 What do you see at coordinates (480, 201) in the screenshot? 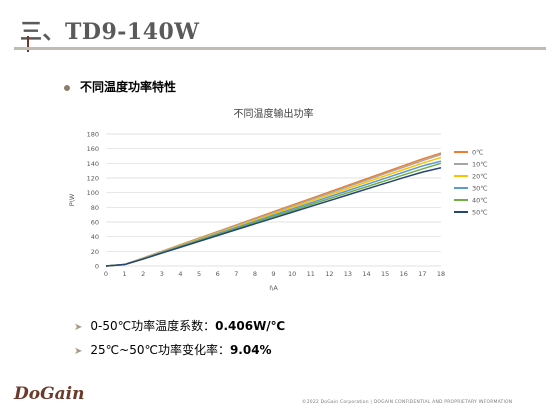
I see `legend-label: 40℃` at bounding box center [480, 201].